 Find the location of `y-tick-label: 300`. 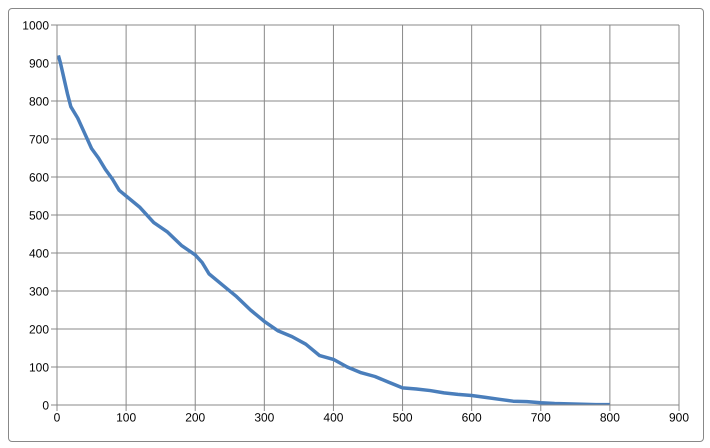

y-tick-label: 300 is located at coordinates (39, 291).